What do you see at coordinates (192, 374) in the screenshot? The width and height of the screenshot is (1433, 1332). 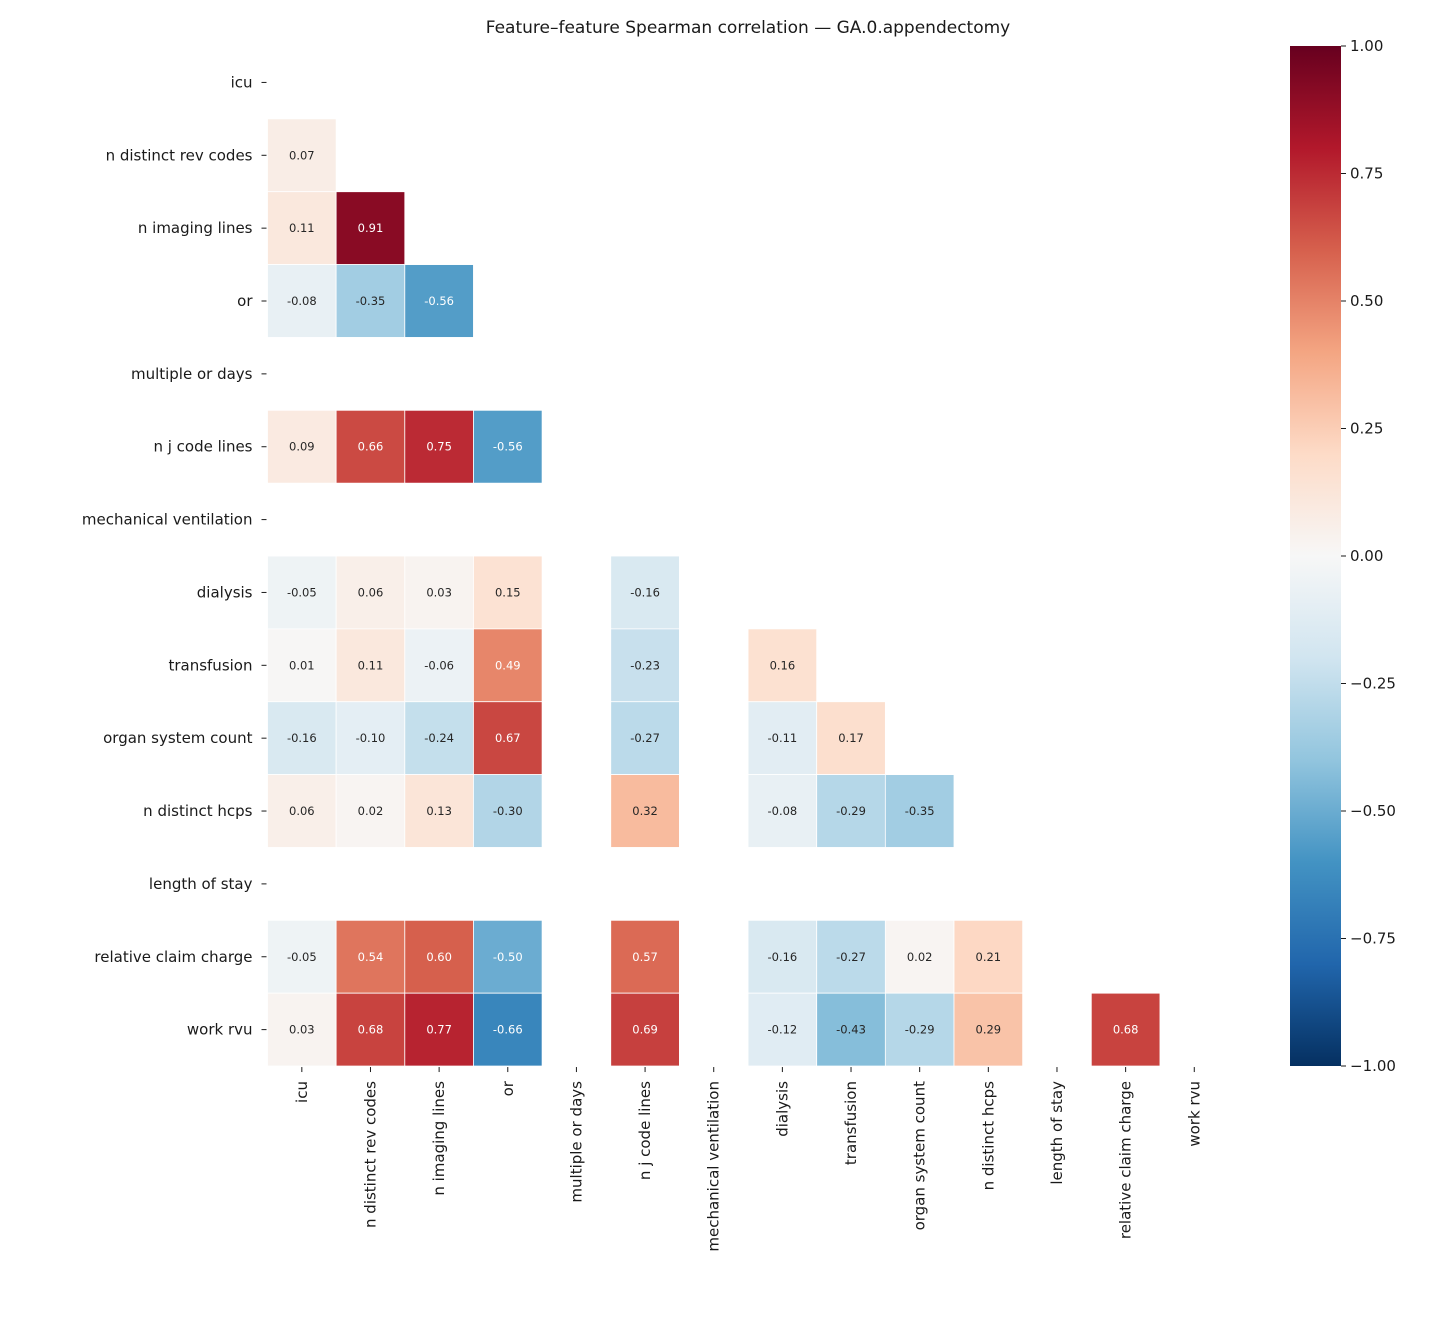 I see `y-tick-label: multiple or days` at bounding box center [192, 374].